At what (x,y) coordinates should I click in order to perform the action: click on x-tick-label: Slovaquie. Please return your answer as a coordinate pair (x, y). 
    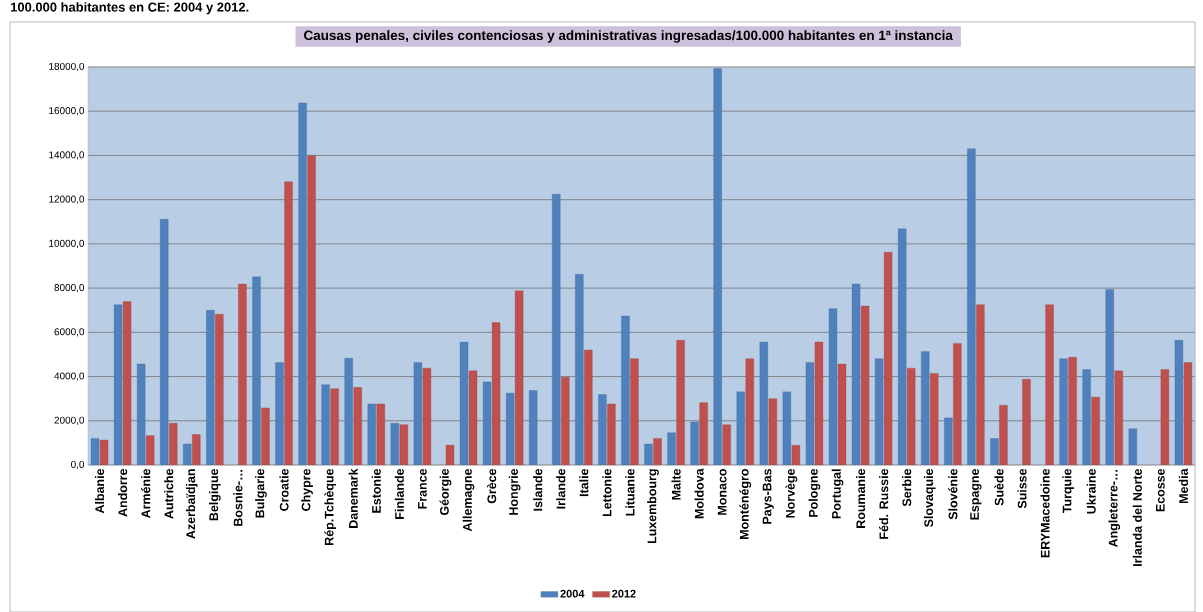
    Looking at the image, I should click on (929, 497).